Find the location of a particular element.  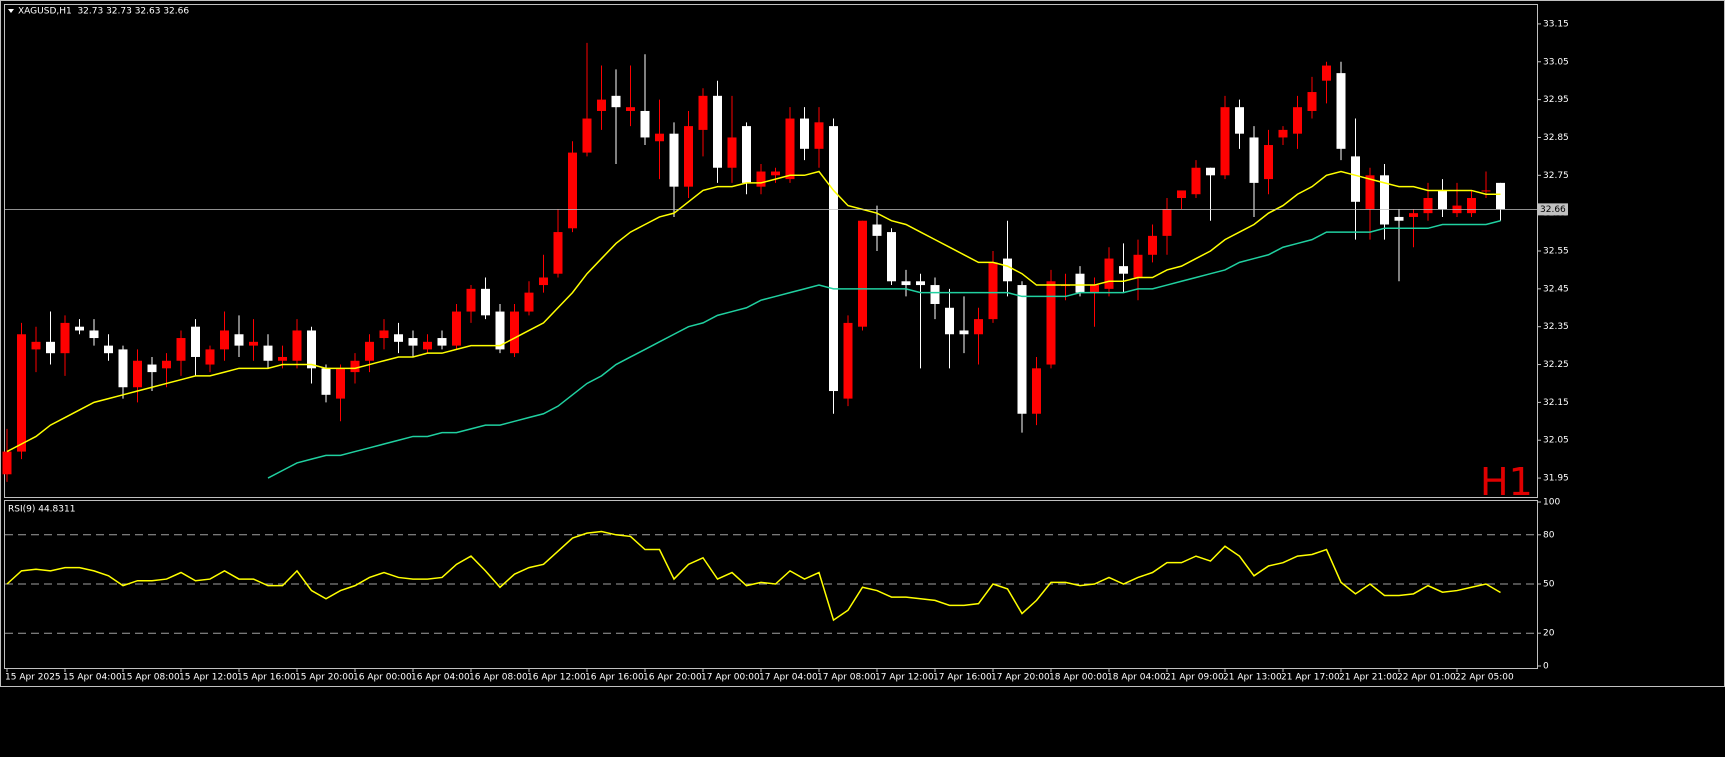

y-tick-label: 32.25 is located at coordinates (1556, 365).